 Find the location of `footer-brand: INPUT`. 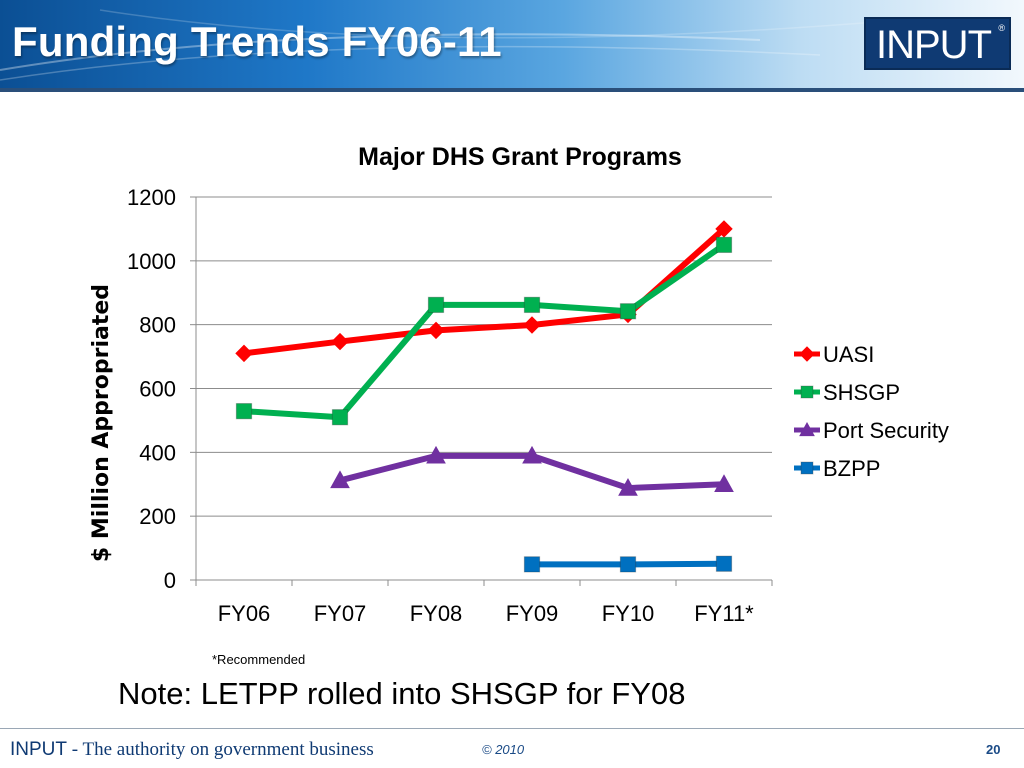

footer-brand: INPUT is located at coordinates (38, 749).